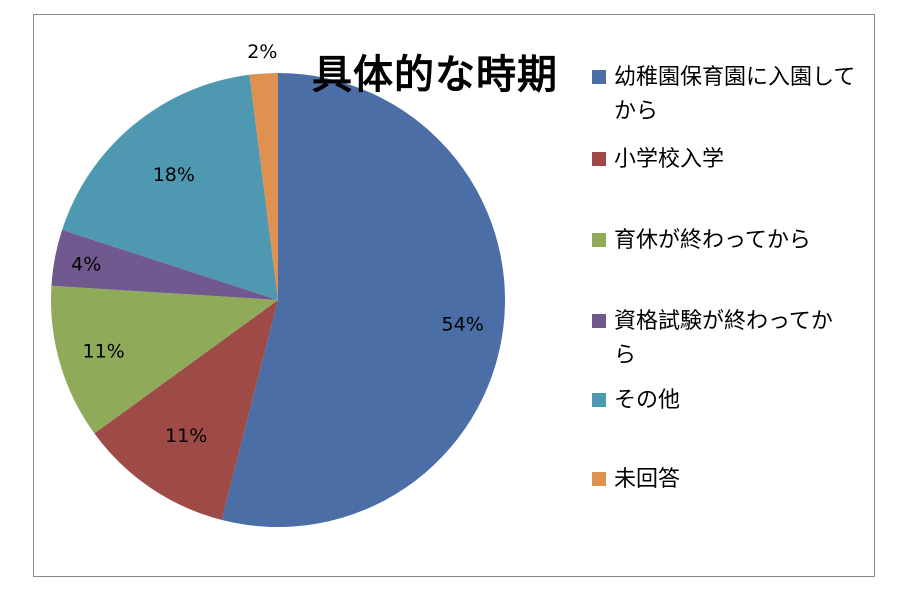  Describe the element at coordinates (174, 175) in the screenshot. I see `data-label: 18%` at that location.